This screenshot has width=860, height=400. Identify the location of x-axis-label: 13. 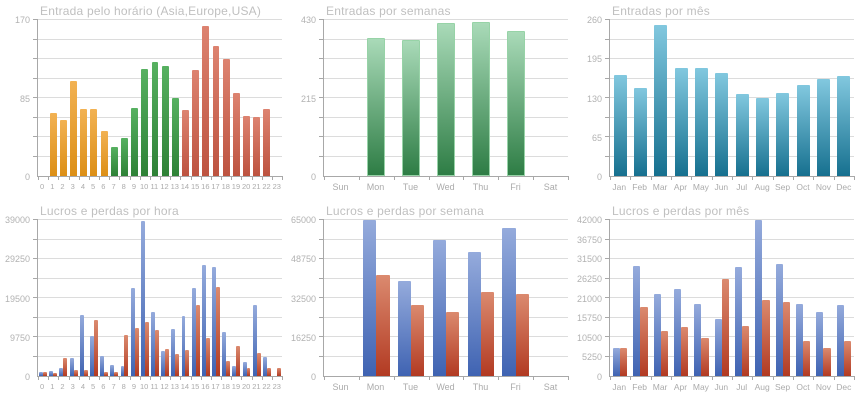
(174, 186).